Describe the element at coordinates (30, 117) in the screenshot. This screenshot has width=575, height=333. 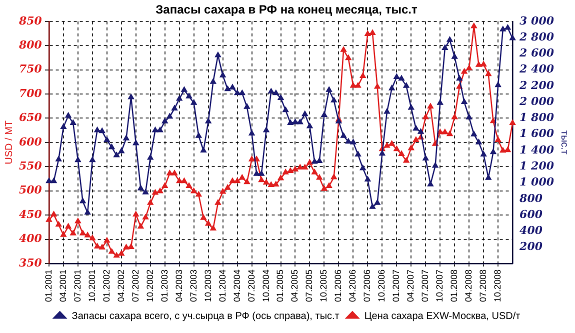
I see `y-tick-label: 650` at that location.